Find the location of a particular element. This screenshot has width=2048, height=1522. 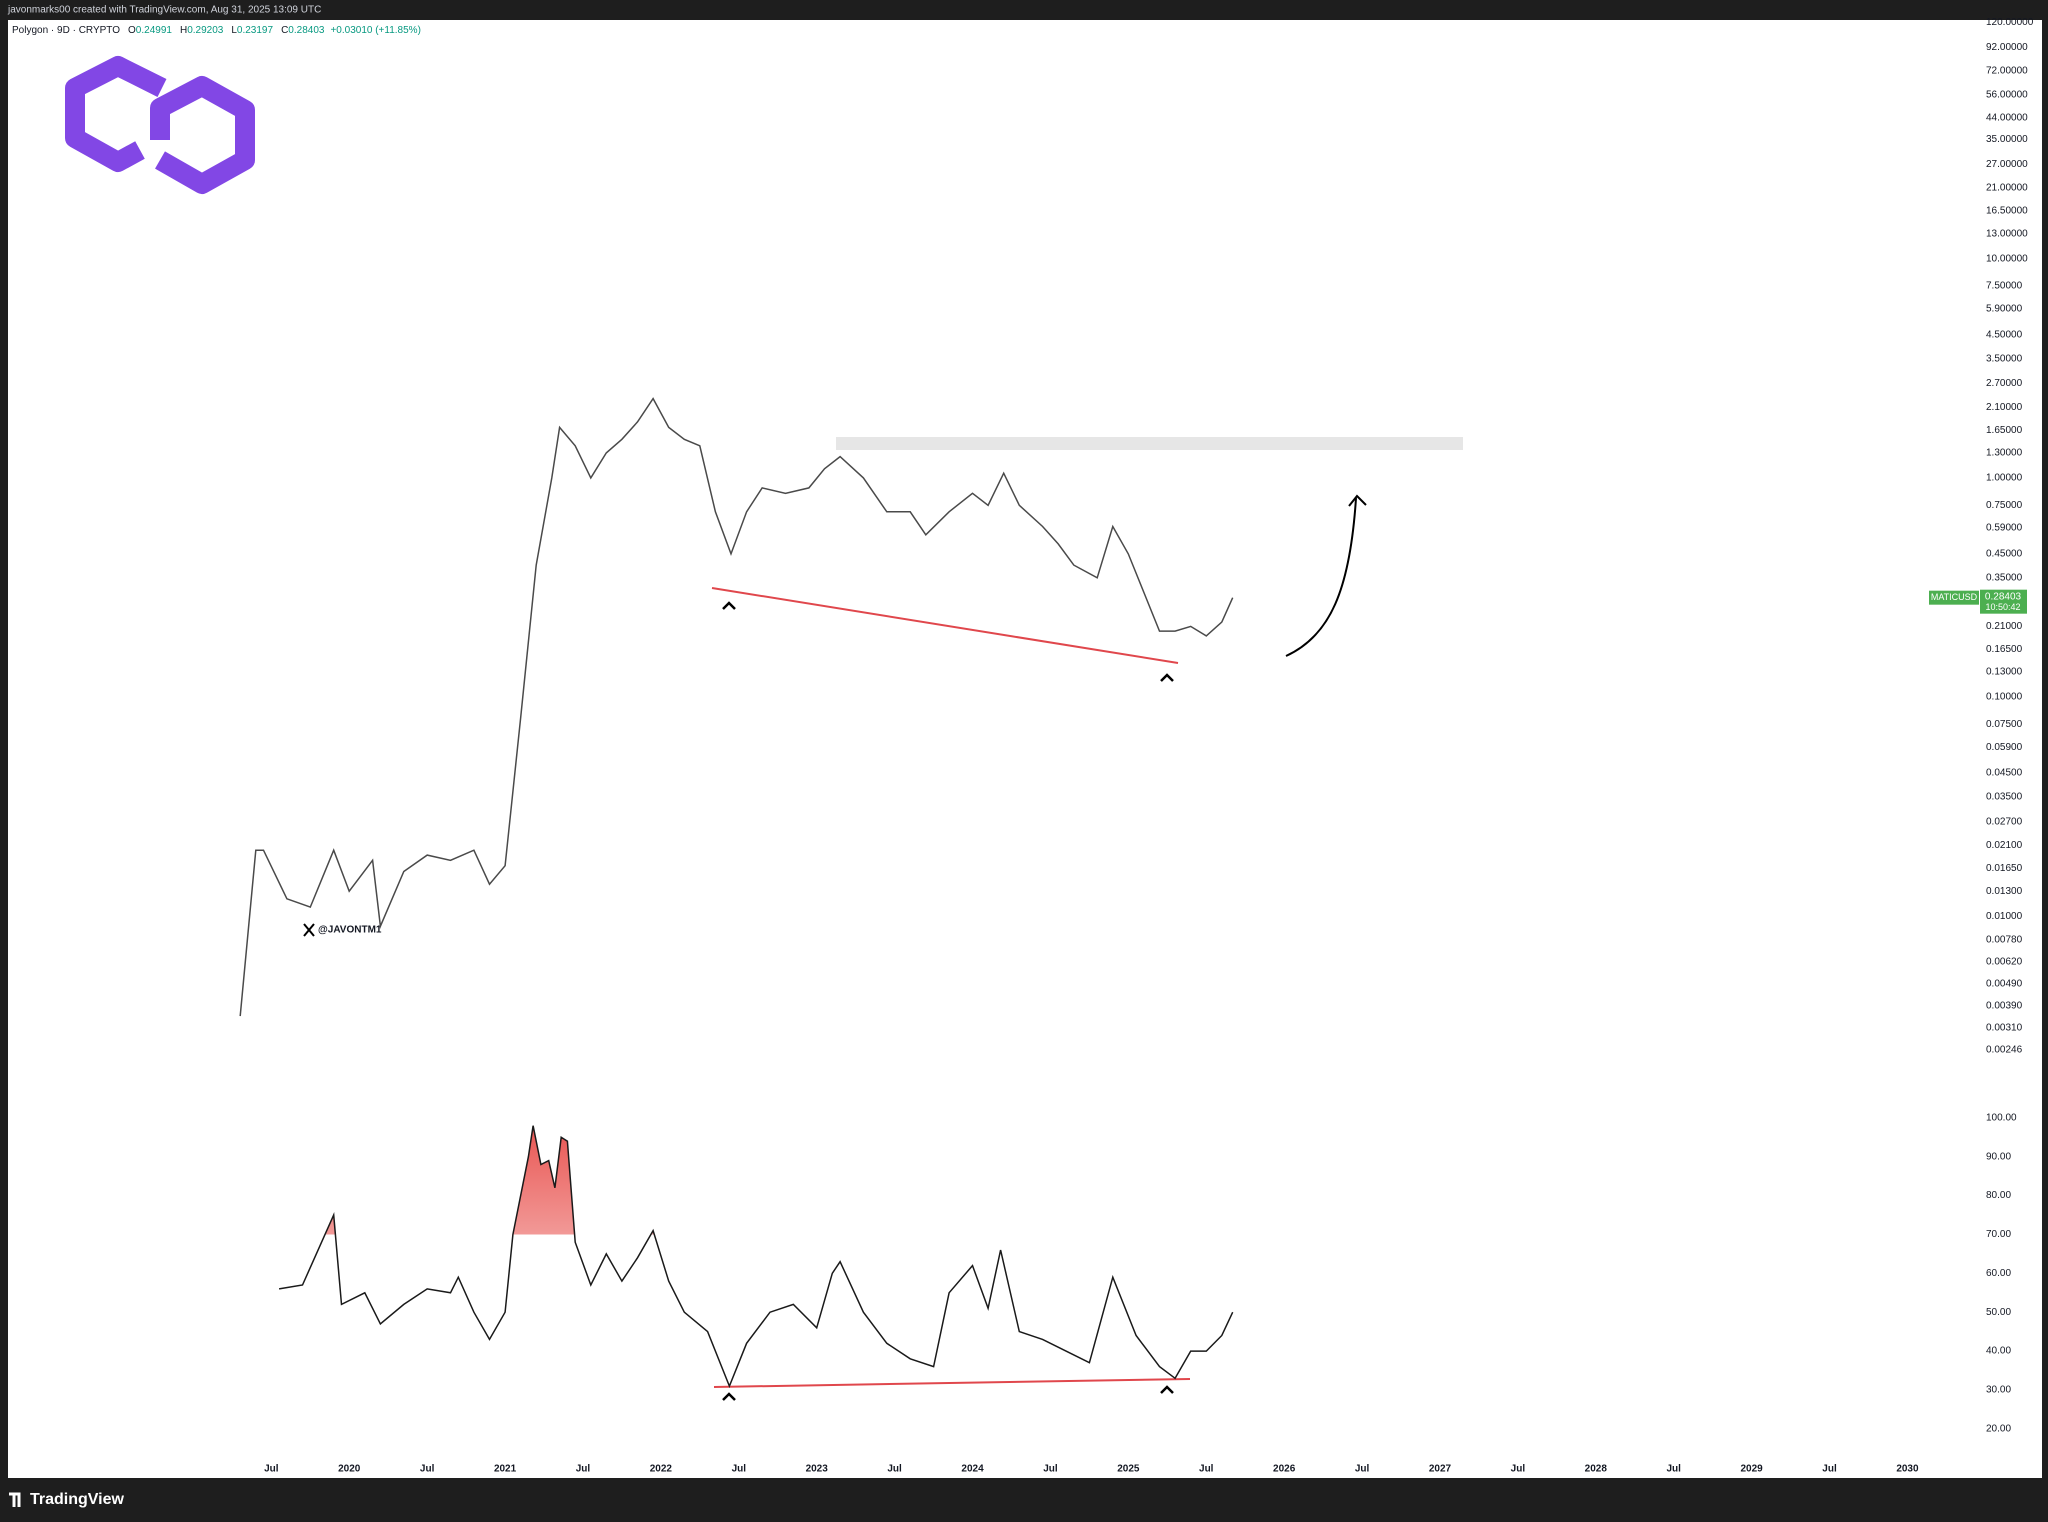

y-tick-label: 1.30000 is located at coordinates (2004, 453).